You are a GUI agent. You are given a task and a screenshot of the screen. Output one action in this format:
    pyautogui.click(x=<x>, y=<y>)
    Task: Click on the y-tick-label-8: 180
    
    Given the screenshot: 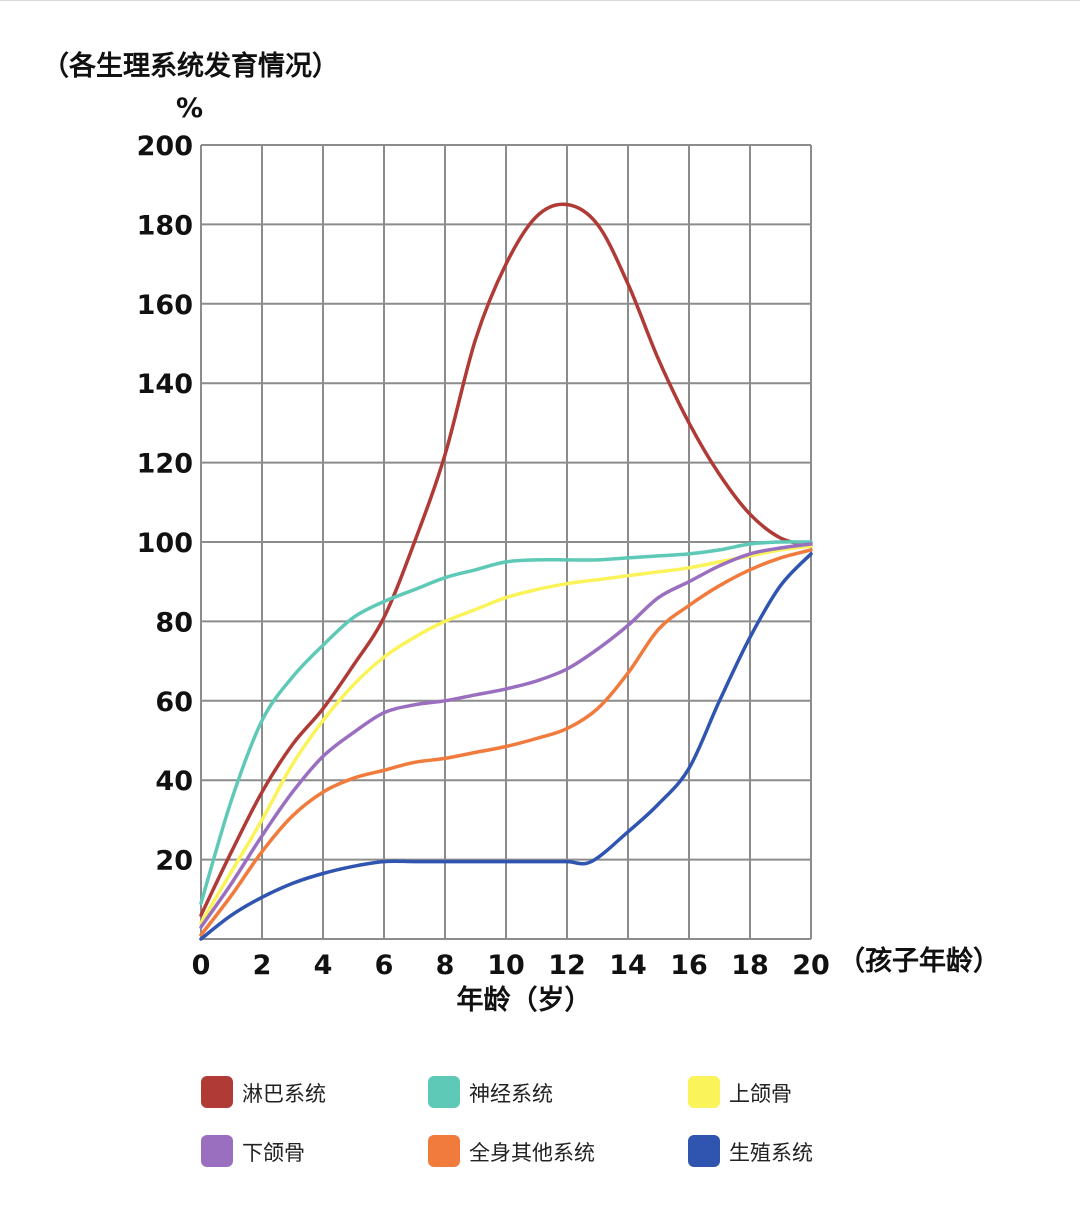 What is the action you would take?
    pyautogui.click(x=165, y=225)
    